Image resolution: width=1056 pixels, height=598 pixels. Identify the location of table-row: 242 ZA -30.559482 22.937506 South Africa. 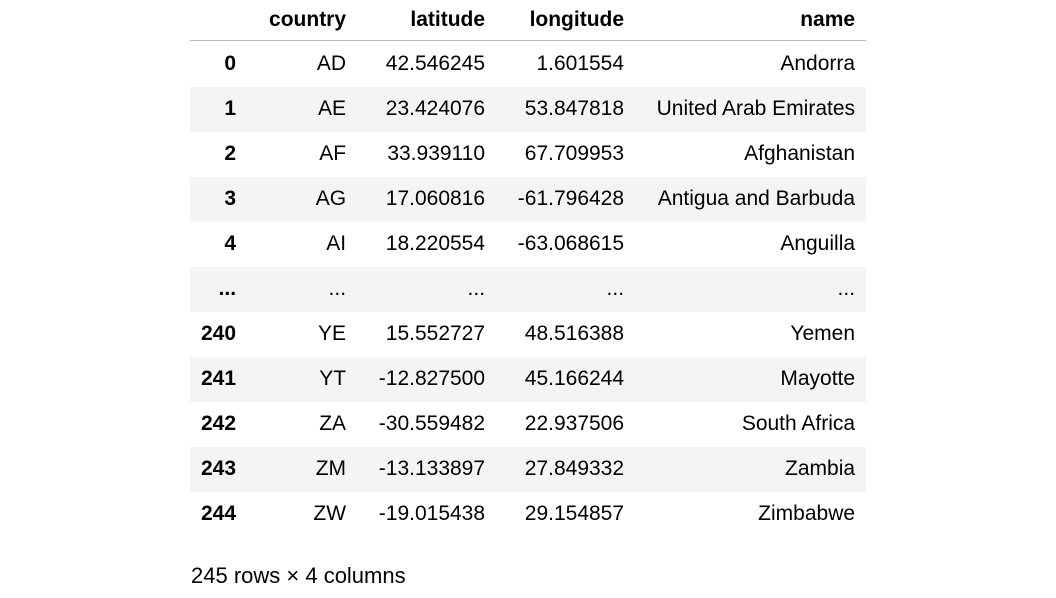
(528, 424).